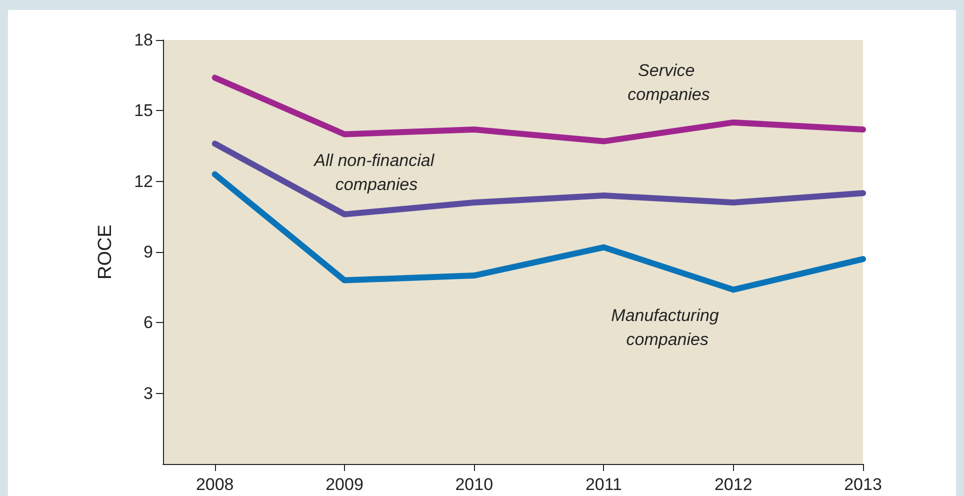 The width and height of the screenshot is (964, 496). What do you see at coordinates (143, 40) in the screenshot?
I see `y-tick-label: 18` at bounding box center [143, 40].